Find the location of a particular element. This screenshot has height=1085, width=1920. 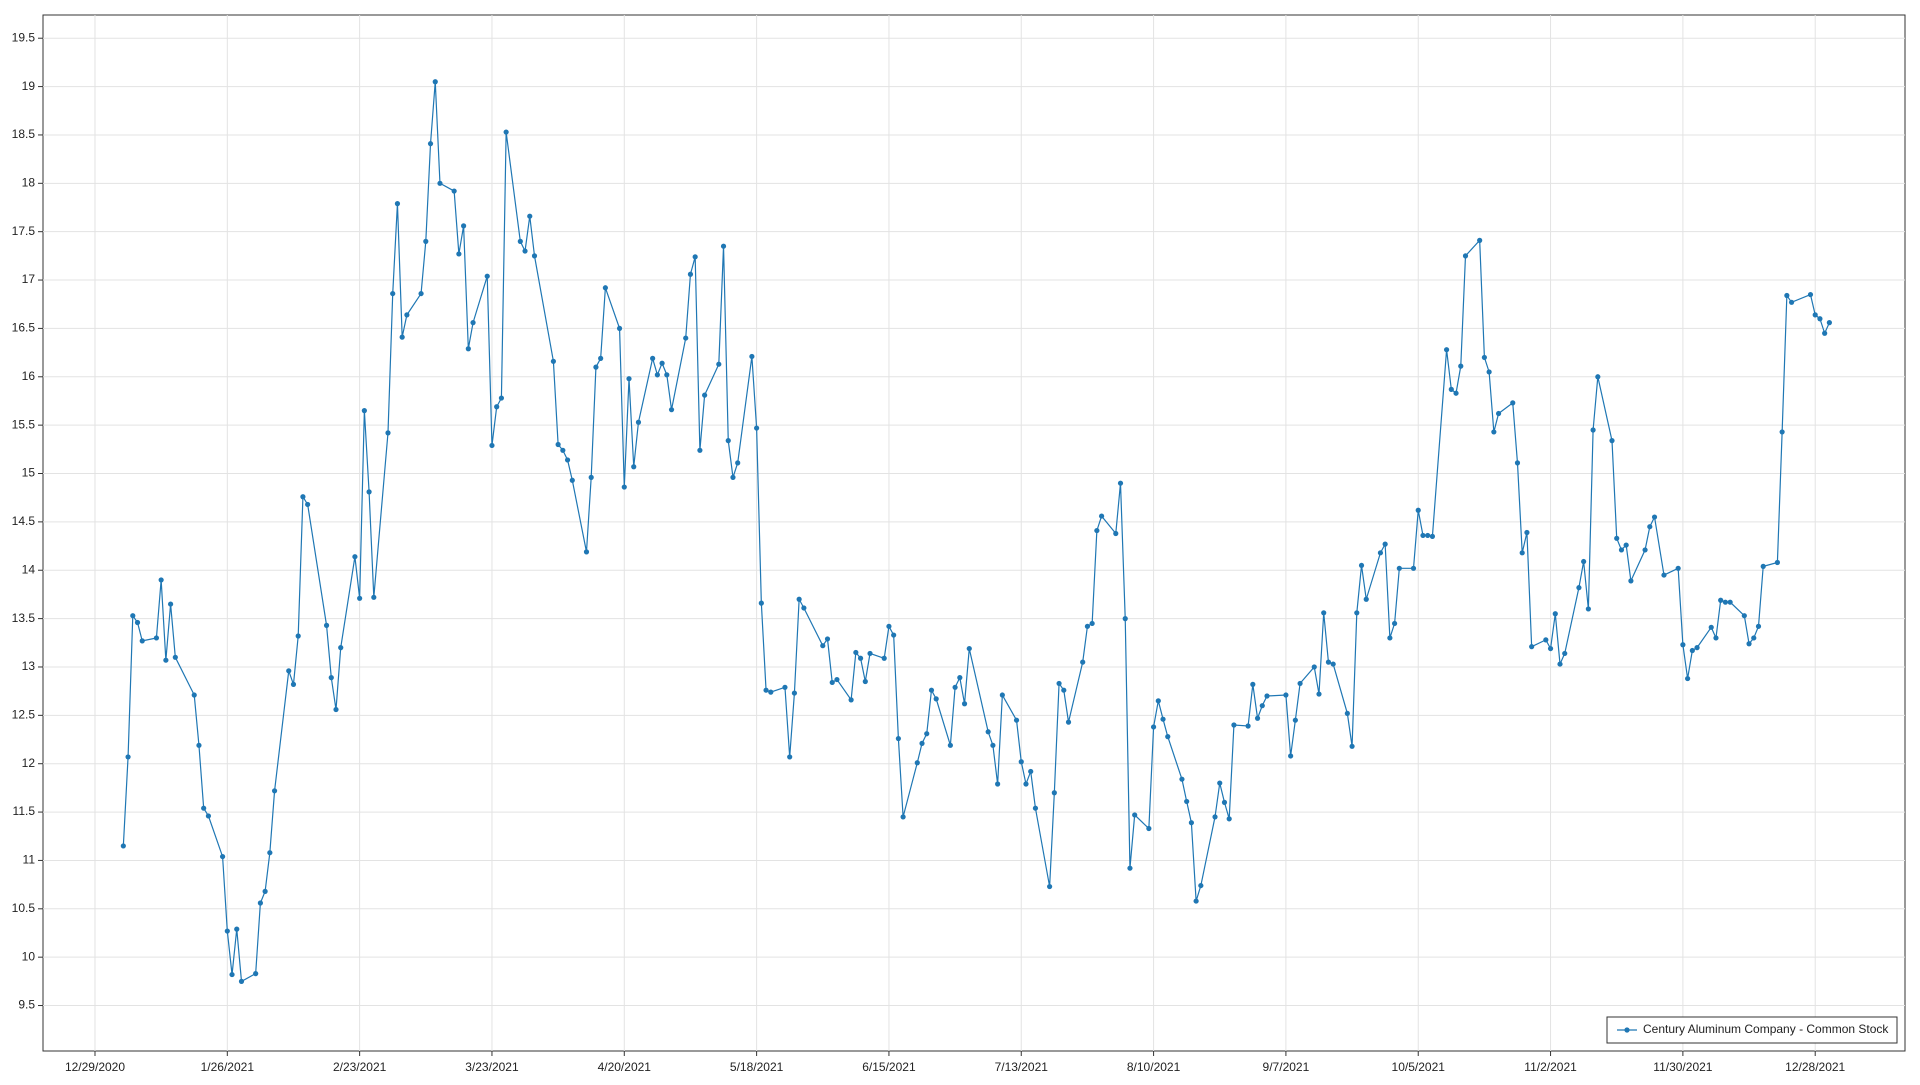

x-tick-label: 6/15/2021 is located at coordinates (889, 1067).